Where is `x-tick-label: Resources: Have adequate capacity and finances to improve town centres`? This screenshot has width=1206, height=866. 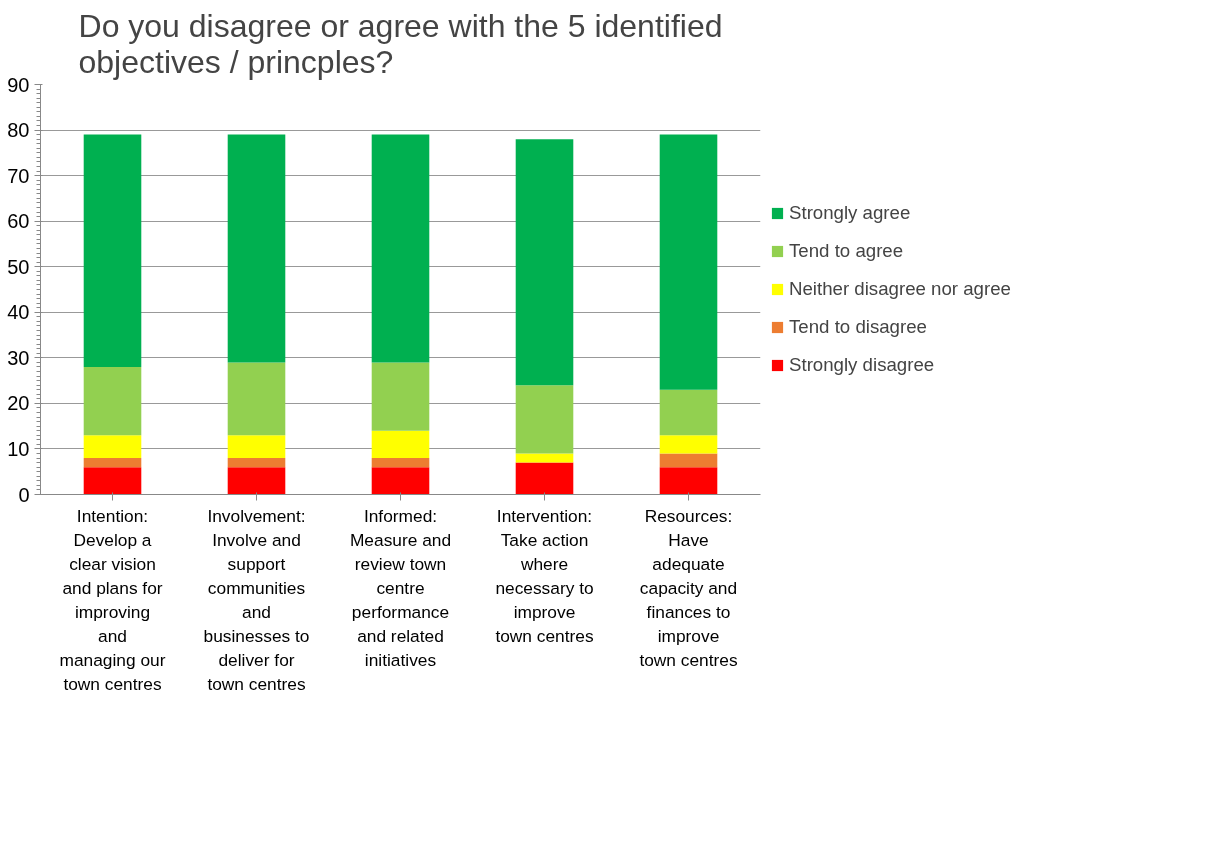
x-tick-label: Resources: Have adequate capacity and finances to improve town centres is located at coordinates (688, 587).